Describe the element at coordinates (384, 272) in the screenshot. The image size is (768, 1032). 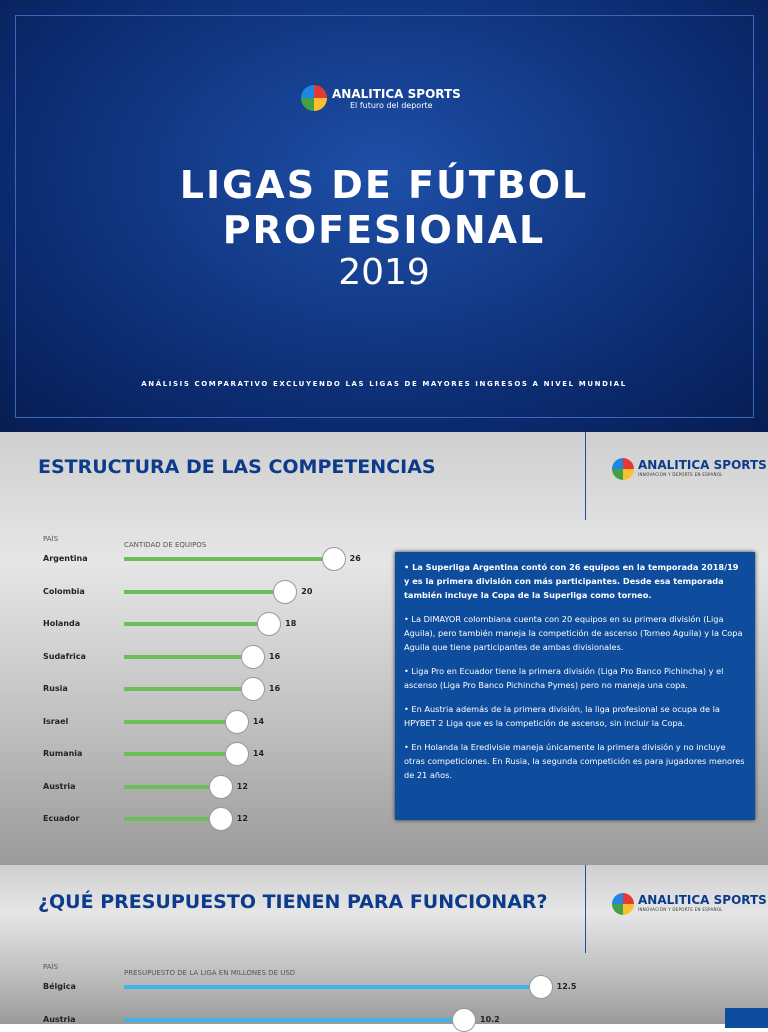
I see `year: 2019` at that location.